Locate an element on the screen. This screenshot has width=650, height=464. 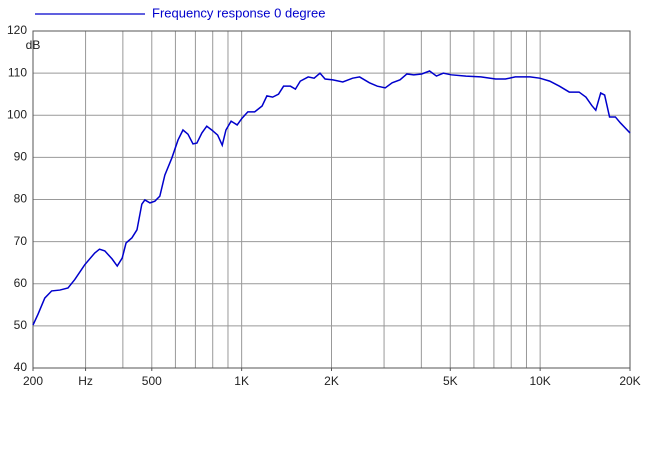
x-tick-label: 500 is located at coordinates (152, 381).